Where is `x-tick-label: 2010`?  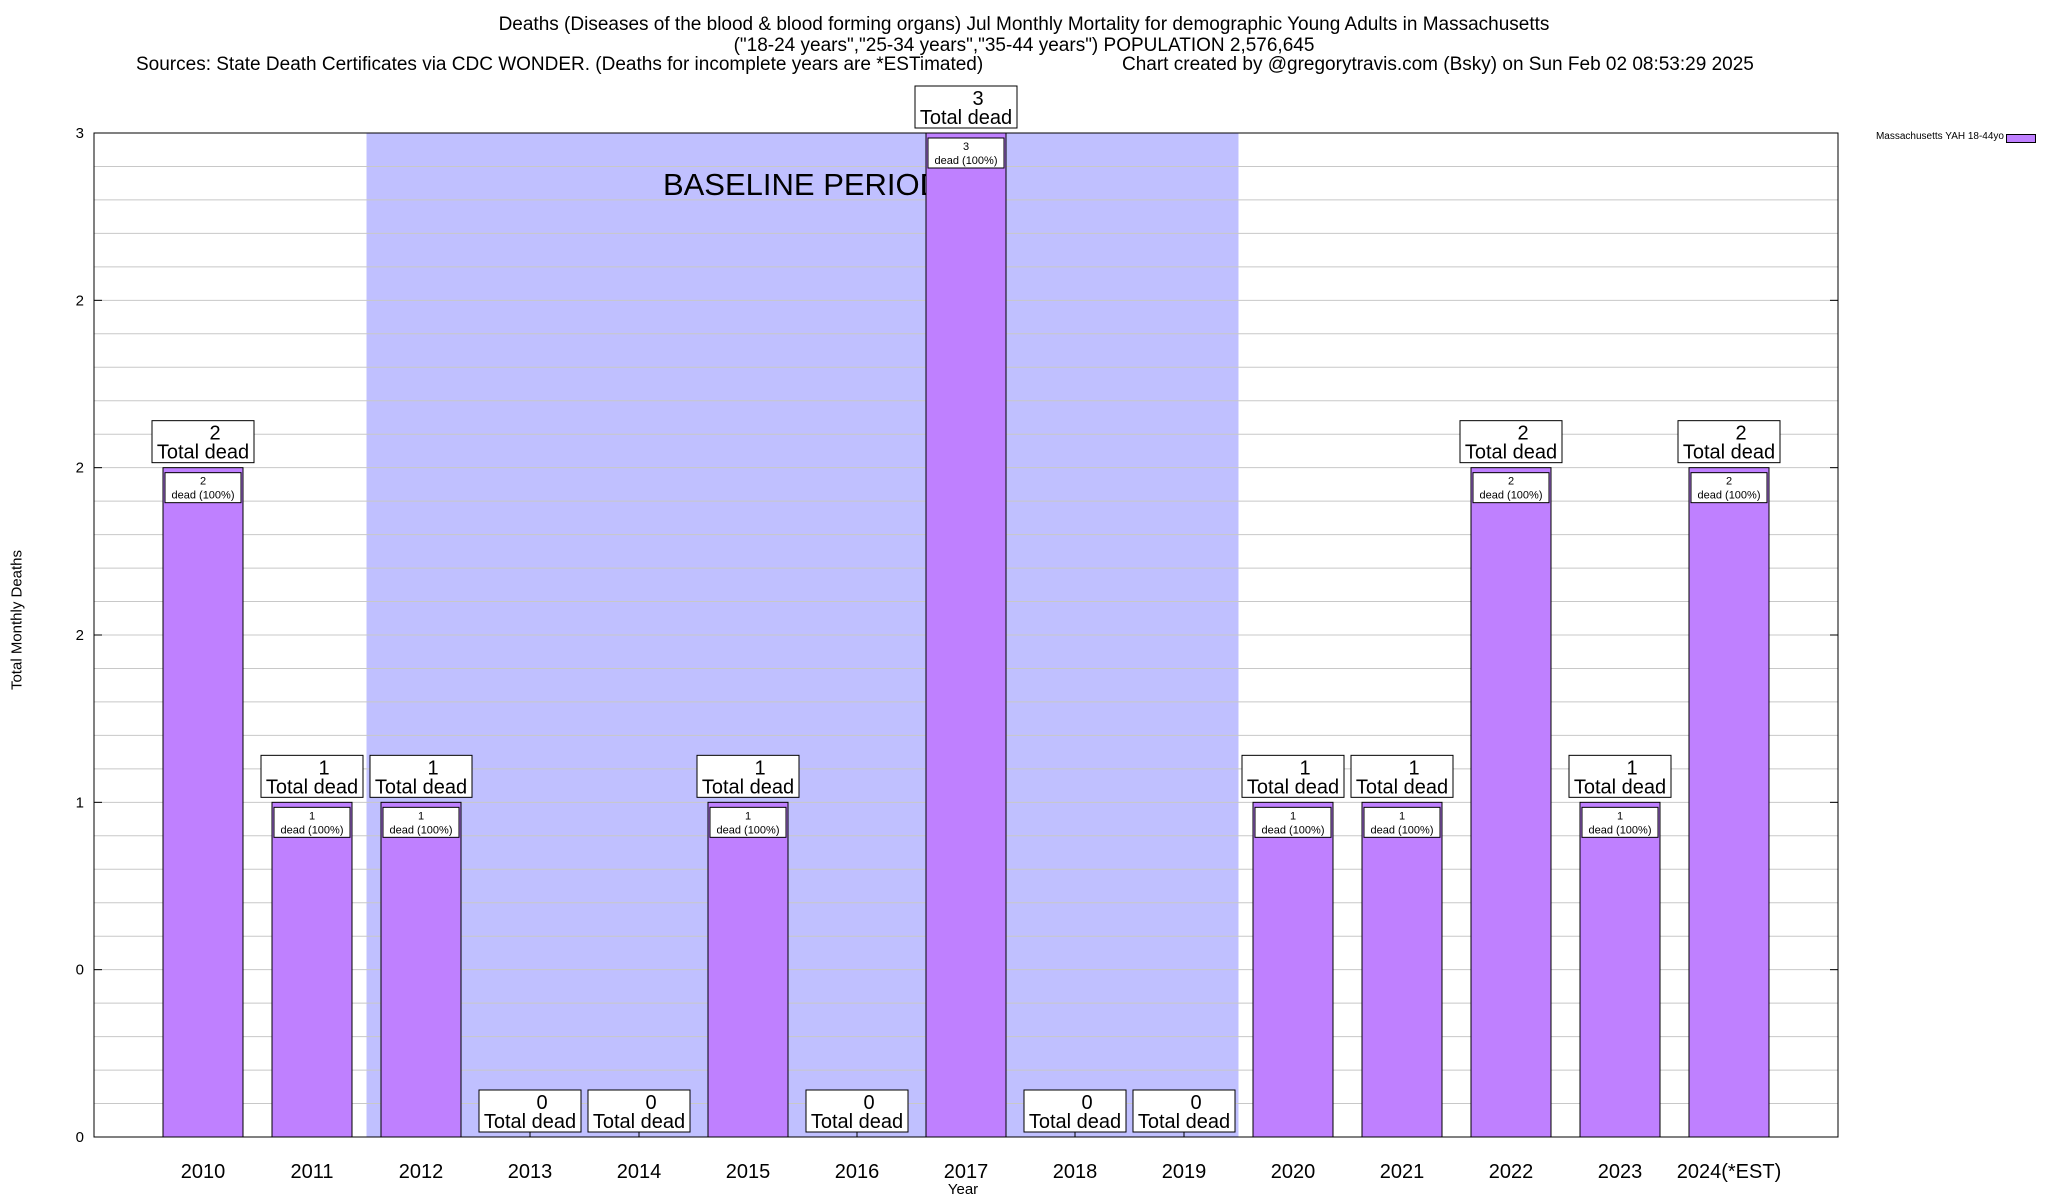 x-tick-label: 2010 is located at coordinates (203, 1172).